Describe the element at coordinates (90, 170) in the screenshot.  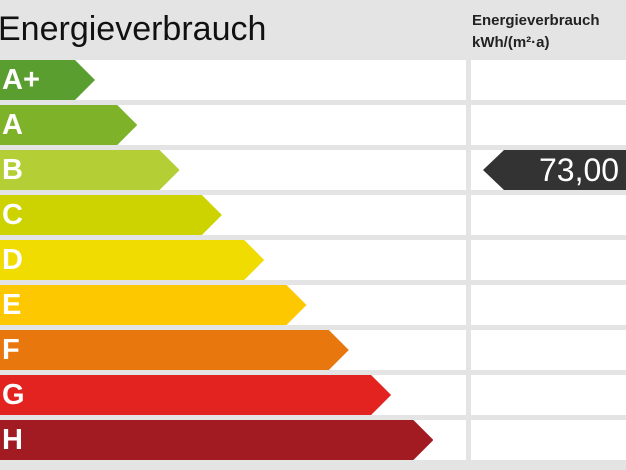
I see `energy-class-bar: B` at that location.